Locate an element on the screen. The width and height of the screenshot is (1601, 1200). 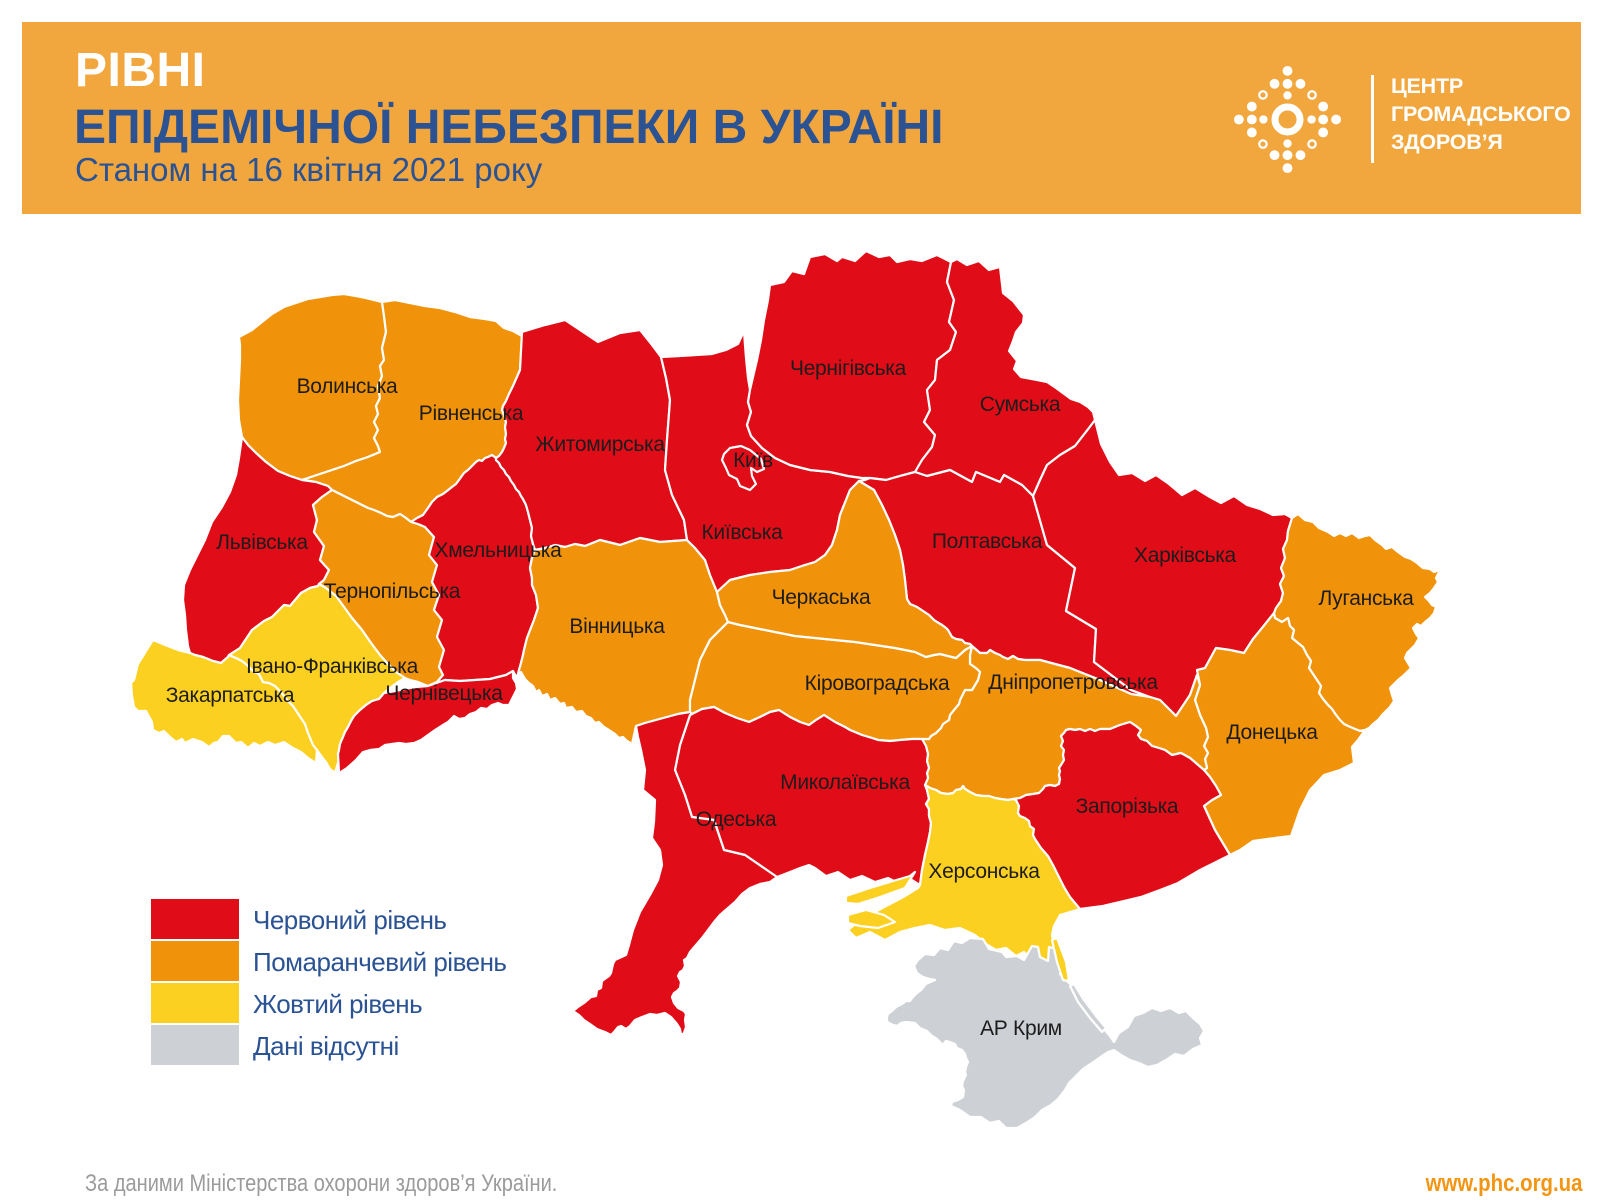
svg-text: Сумська is located at coordinates (1020, 404).